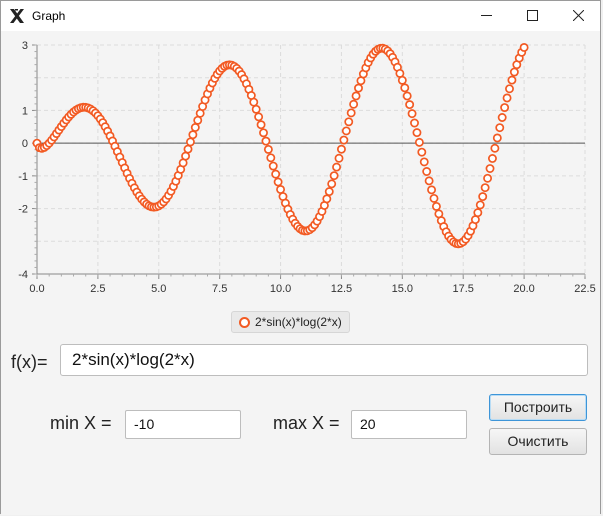 The image size is (603, 516). What do you see at coordinates (280, 289) in the screenshot?
I see `x-tick-label: 10.0` at bounding box center [280, 289].